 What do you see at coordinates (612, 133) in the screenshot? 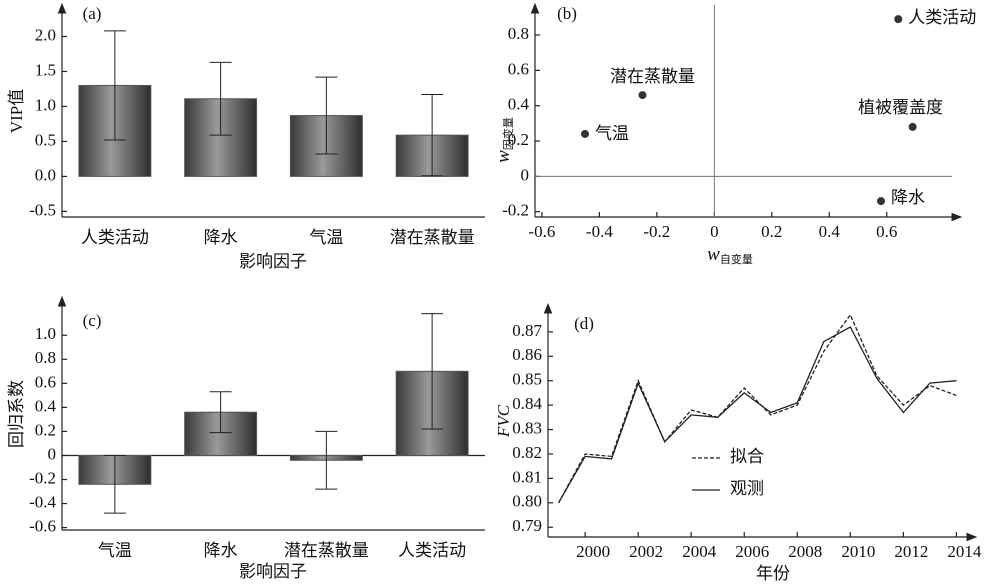
I see `point-label: 气温` at bounding box center [612, 133].